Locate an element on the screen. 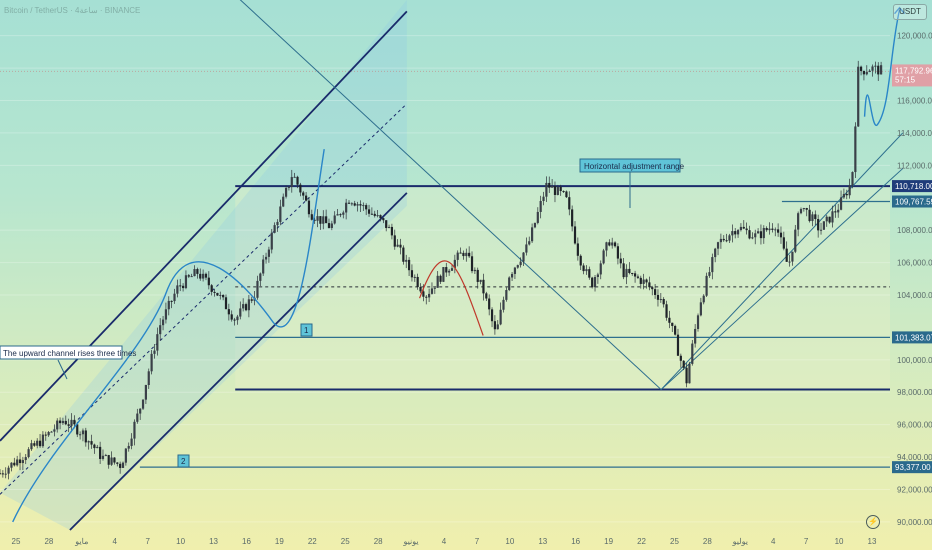  level-tag-label: 109,767.59 is located at coordinates (913, 202).